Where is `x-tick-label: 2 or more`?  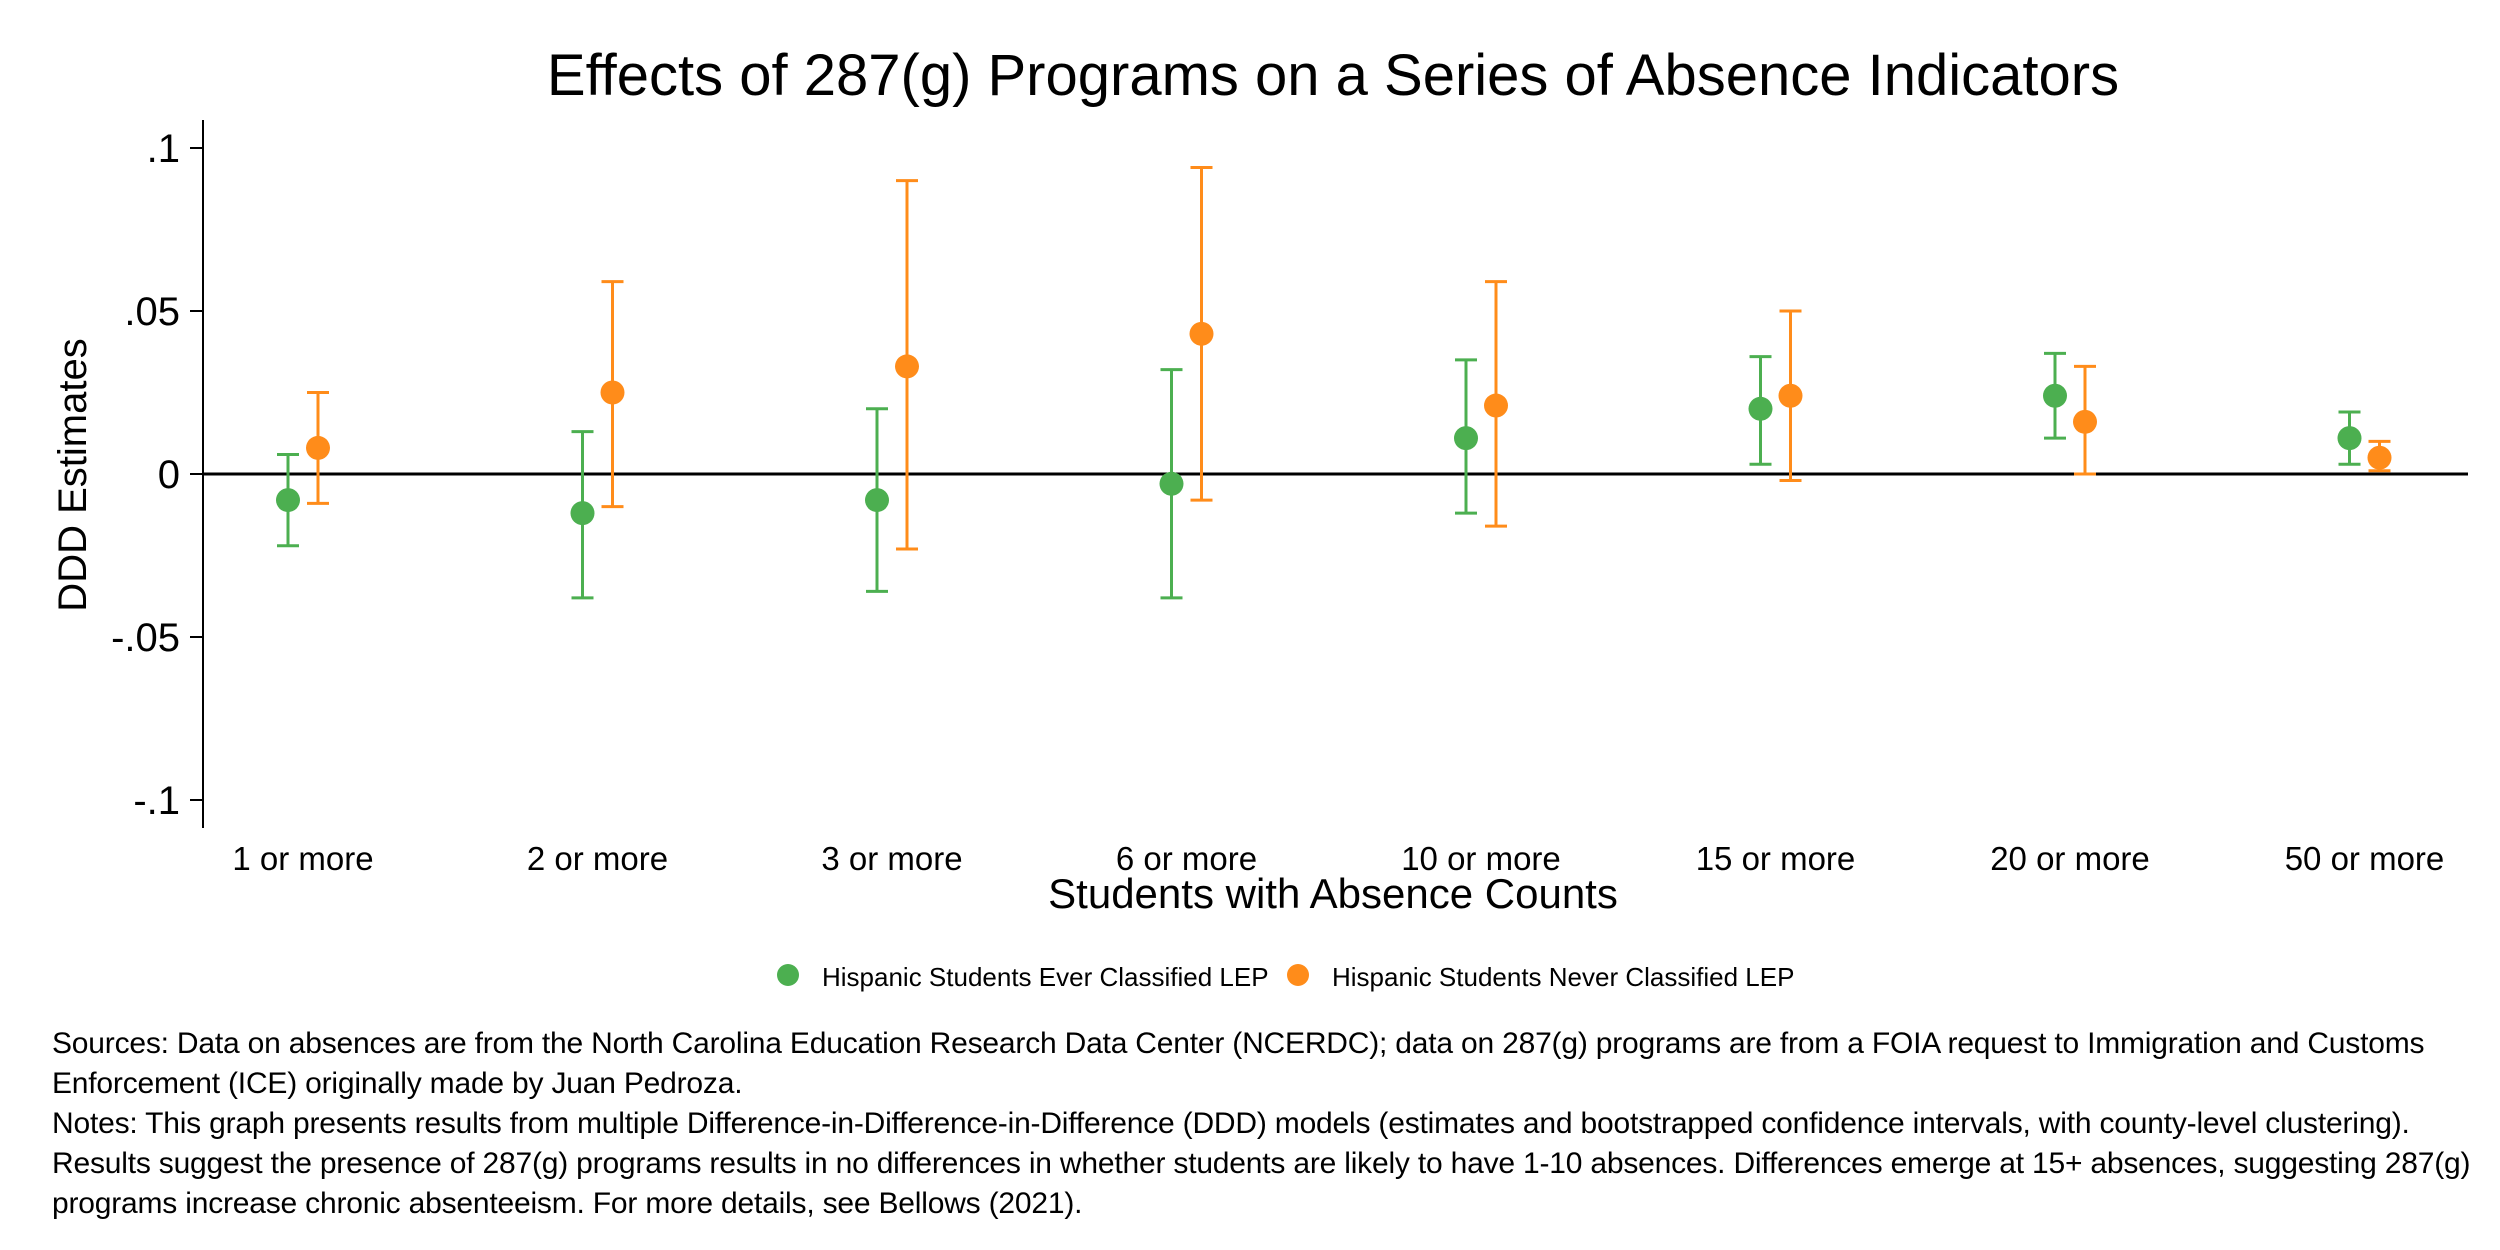 x-tick-label: 2 or more is located at coordinates (597, 858).